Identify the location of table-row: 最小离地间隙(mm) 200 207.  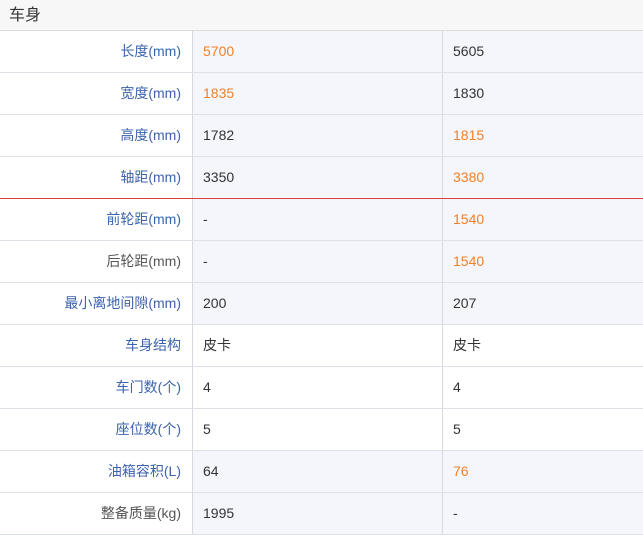
(321, 304).